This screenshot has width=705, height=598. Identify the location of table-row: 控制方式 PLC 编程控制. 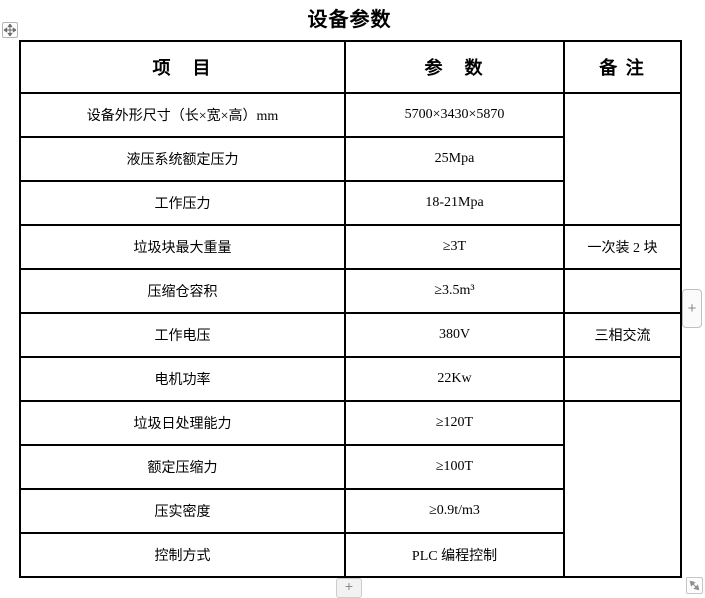
(350, 555).